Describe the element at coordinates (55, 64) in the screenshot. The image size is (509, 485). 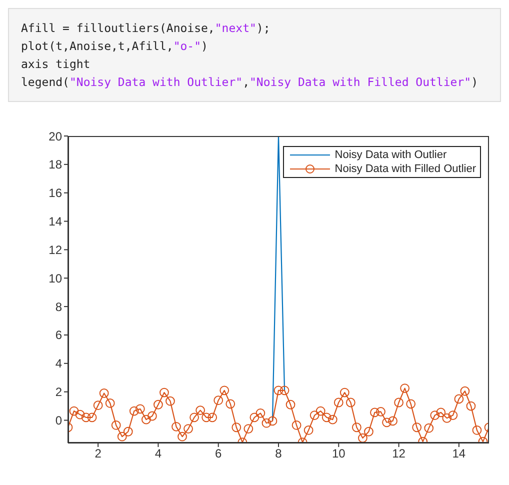
I see `text: axis tight` at that location.